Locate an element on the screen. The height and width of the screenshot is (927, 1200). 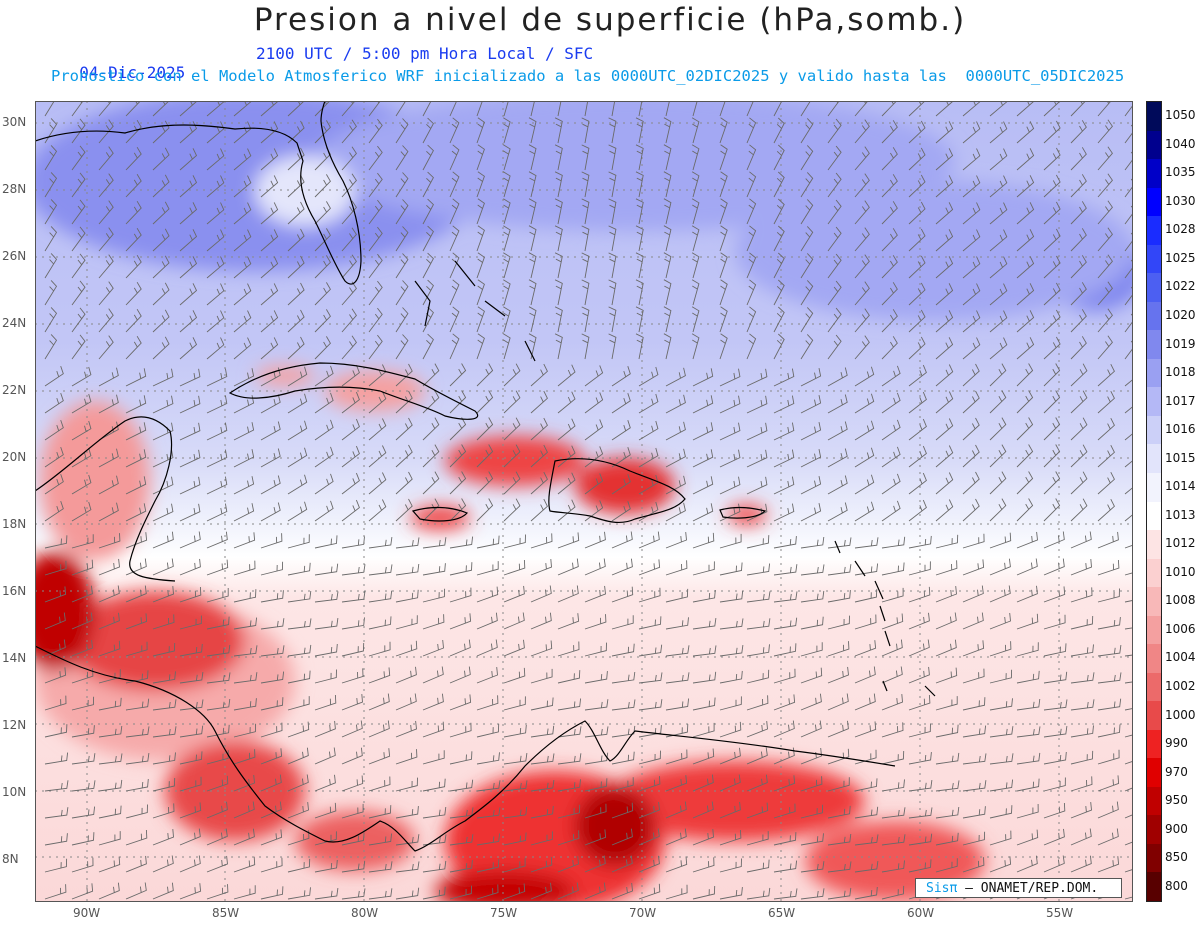
colorbar-level-label: 1028 is located at coordinates (1180, 229).